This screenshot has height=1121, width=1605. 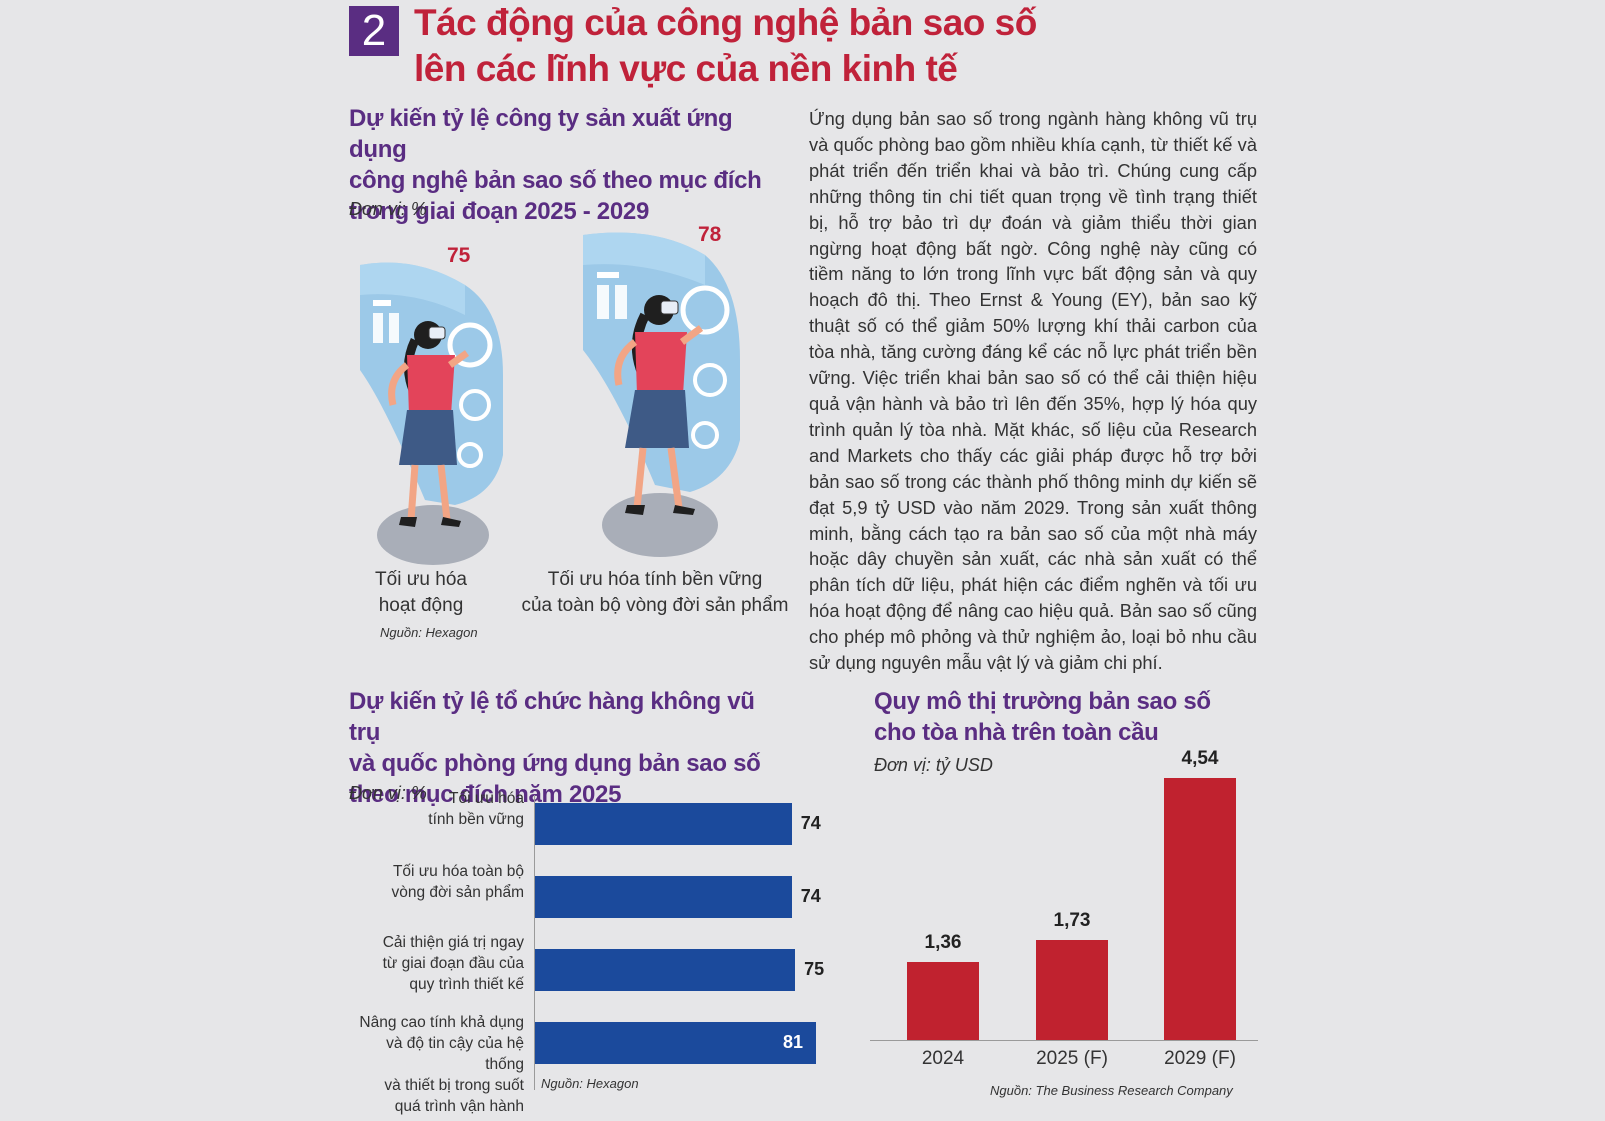 I want to click on hbar-chart-source: Nguồn: Hexagon, so click(x=590, y=1083).